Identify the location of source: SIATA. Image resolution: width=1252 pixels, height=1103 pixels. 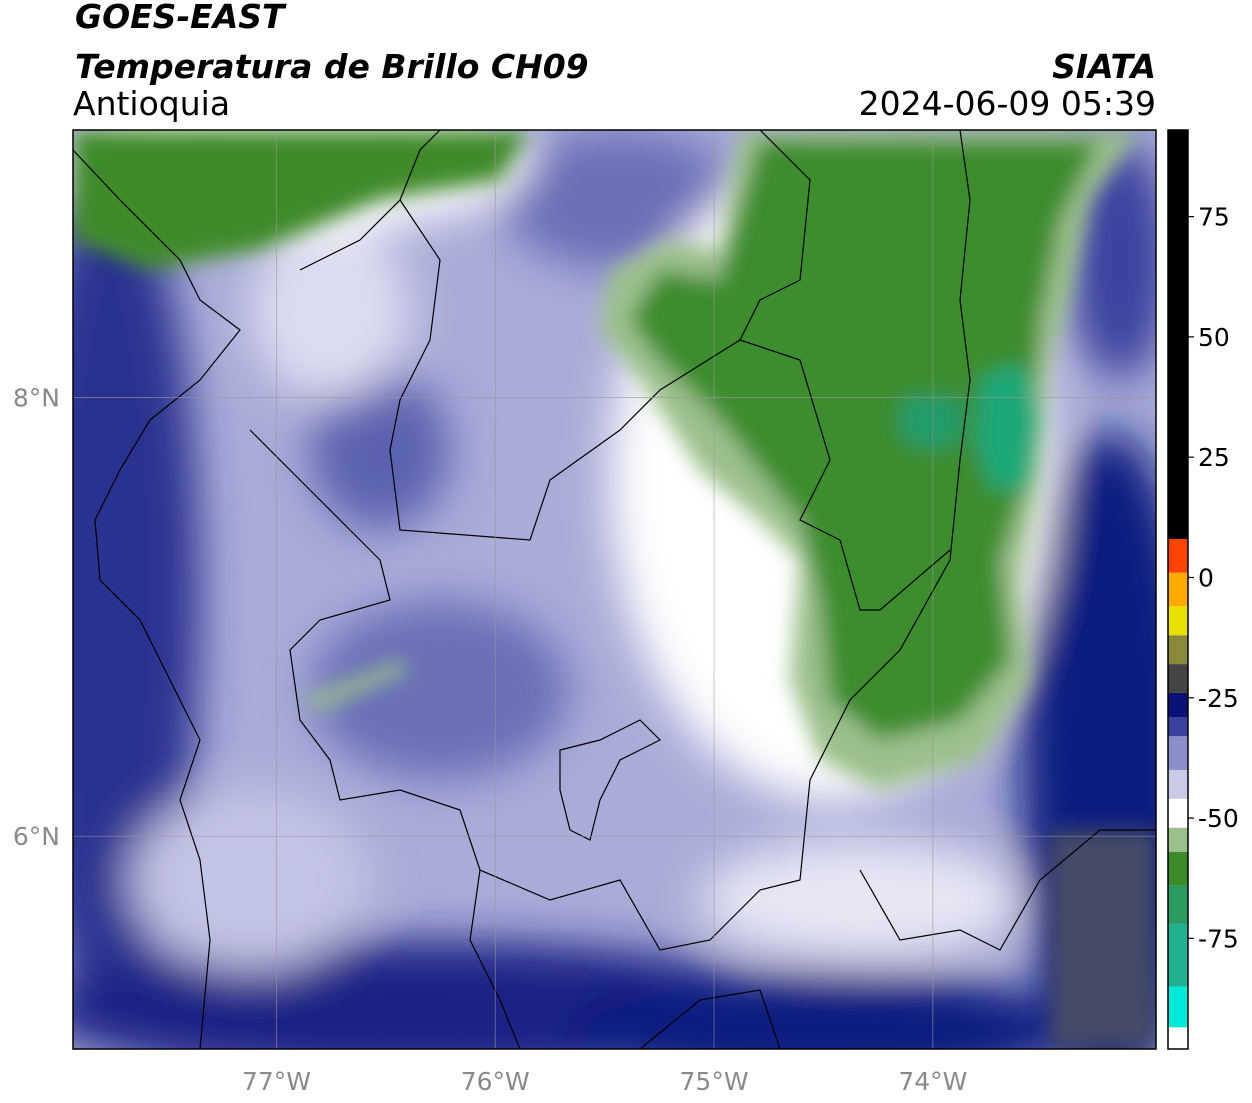
(1104, 66).